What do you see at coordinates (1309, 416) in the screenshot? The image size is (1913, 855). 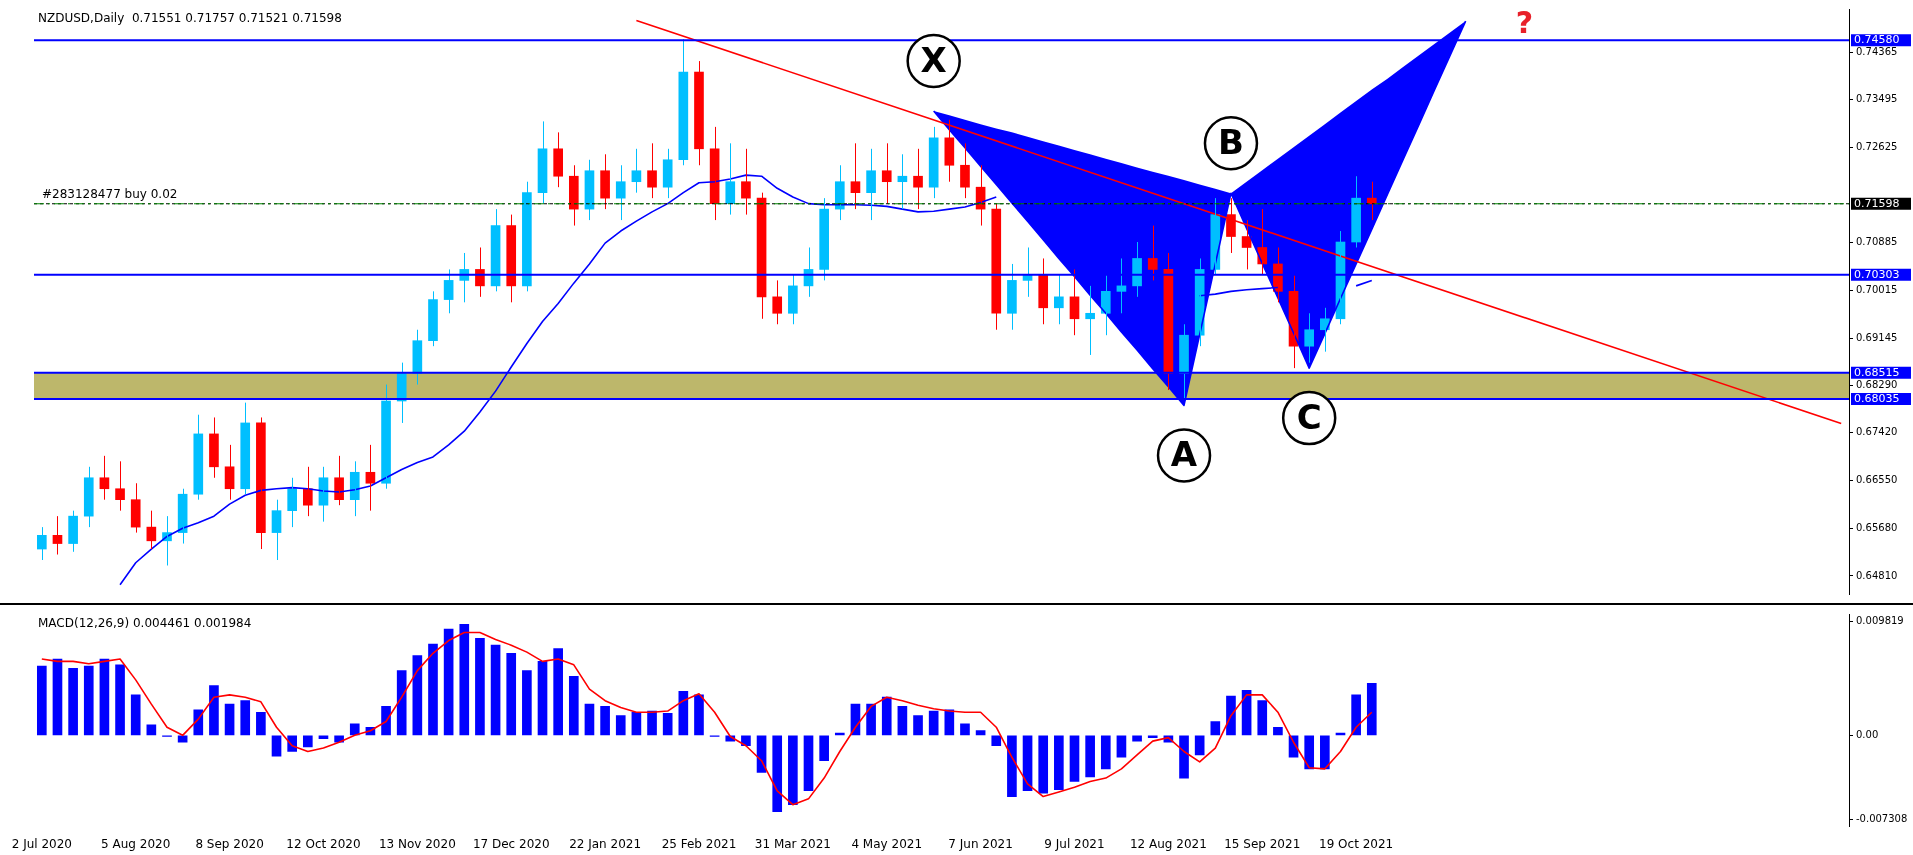 I see `annotation: C` at bounding box center [1309, 416].